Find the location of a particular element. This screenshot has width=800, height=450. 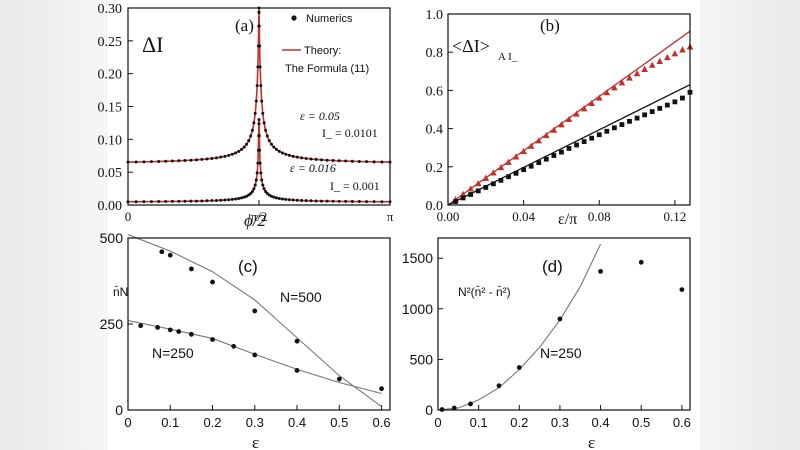

panel-c-xtick-label: 0 is located at coordinates (127, 422).